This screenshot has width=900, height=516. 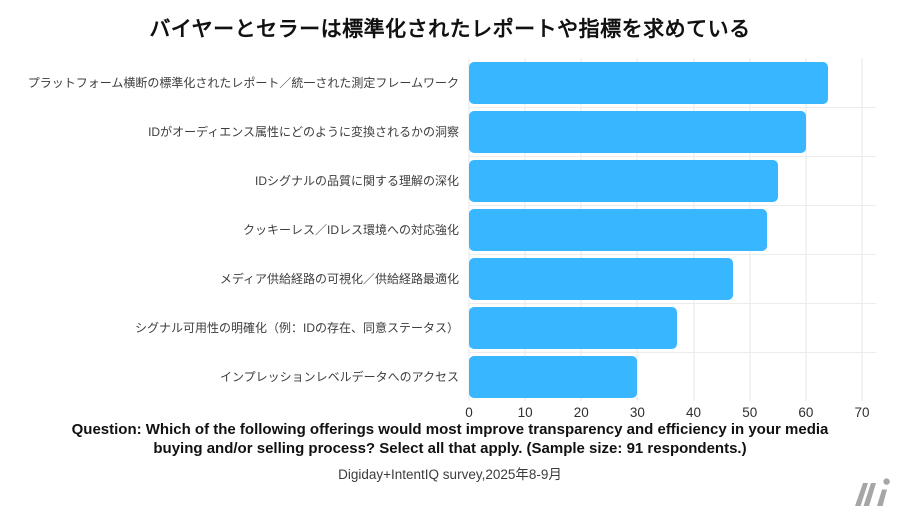 I want to click on category-label: IDがオーディエンス属性にどのように変換されるかの洞察, so click(x=303, y=132).